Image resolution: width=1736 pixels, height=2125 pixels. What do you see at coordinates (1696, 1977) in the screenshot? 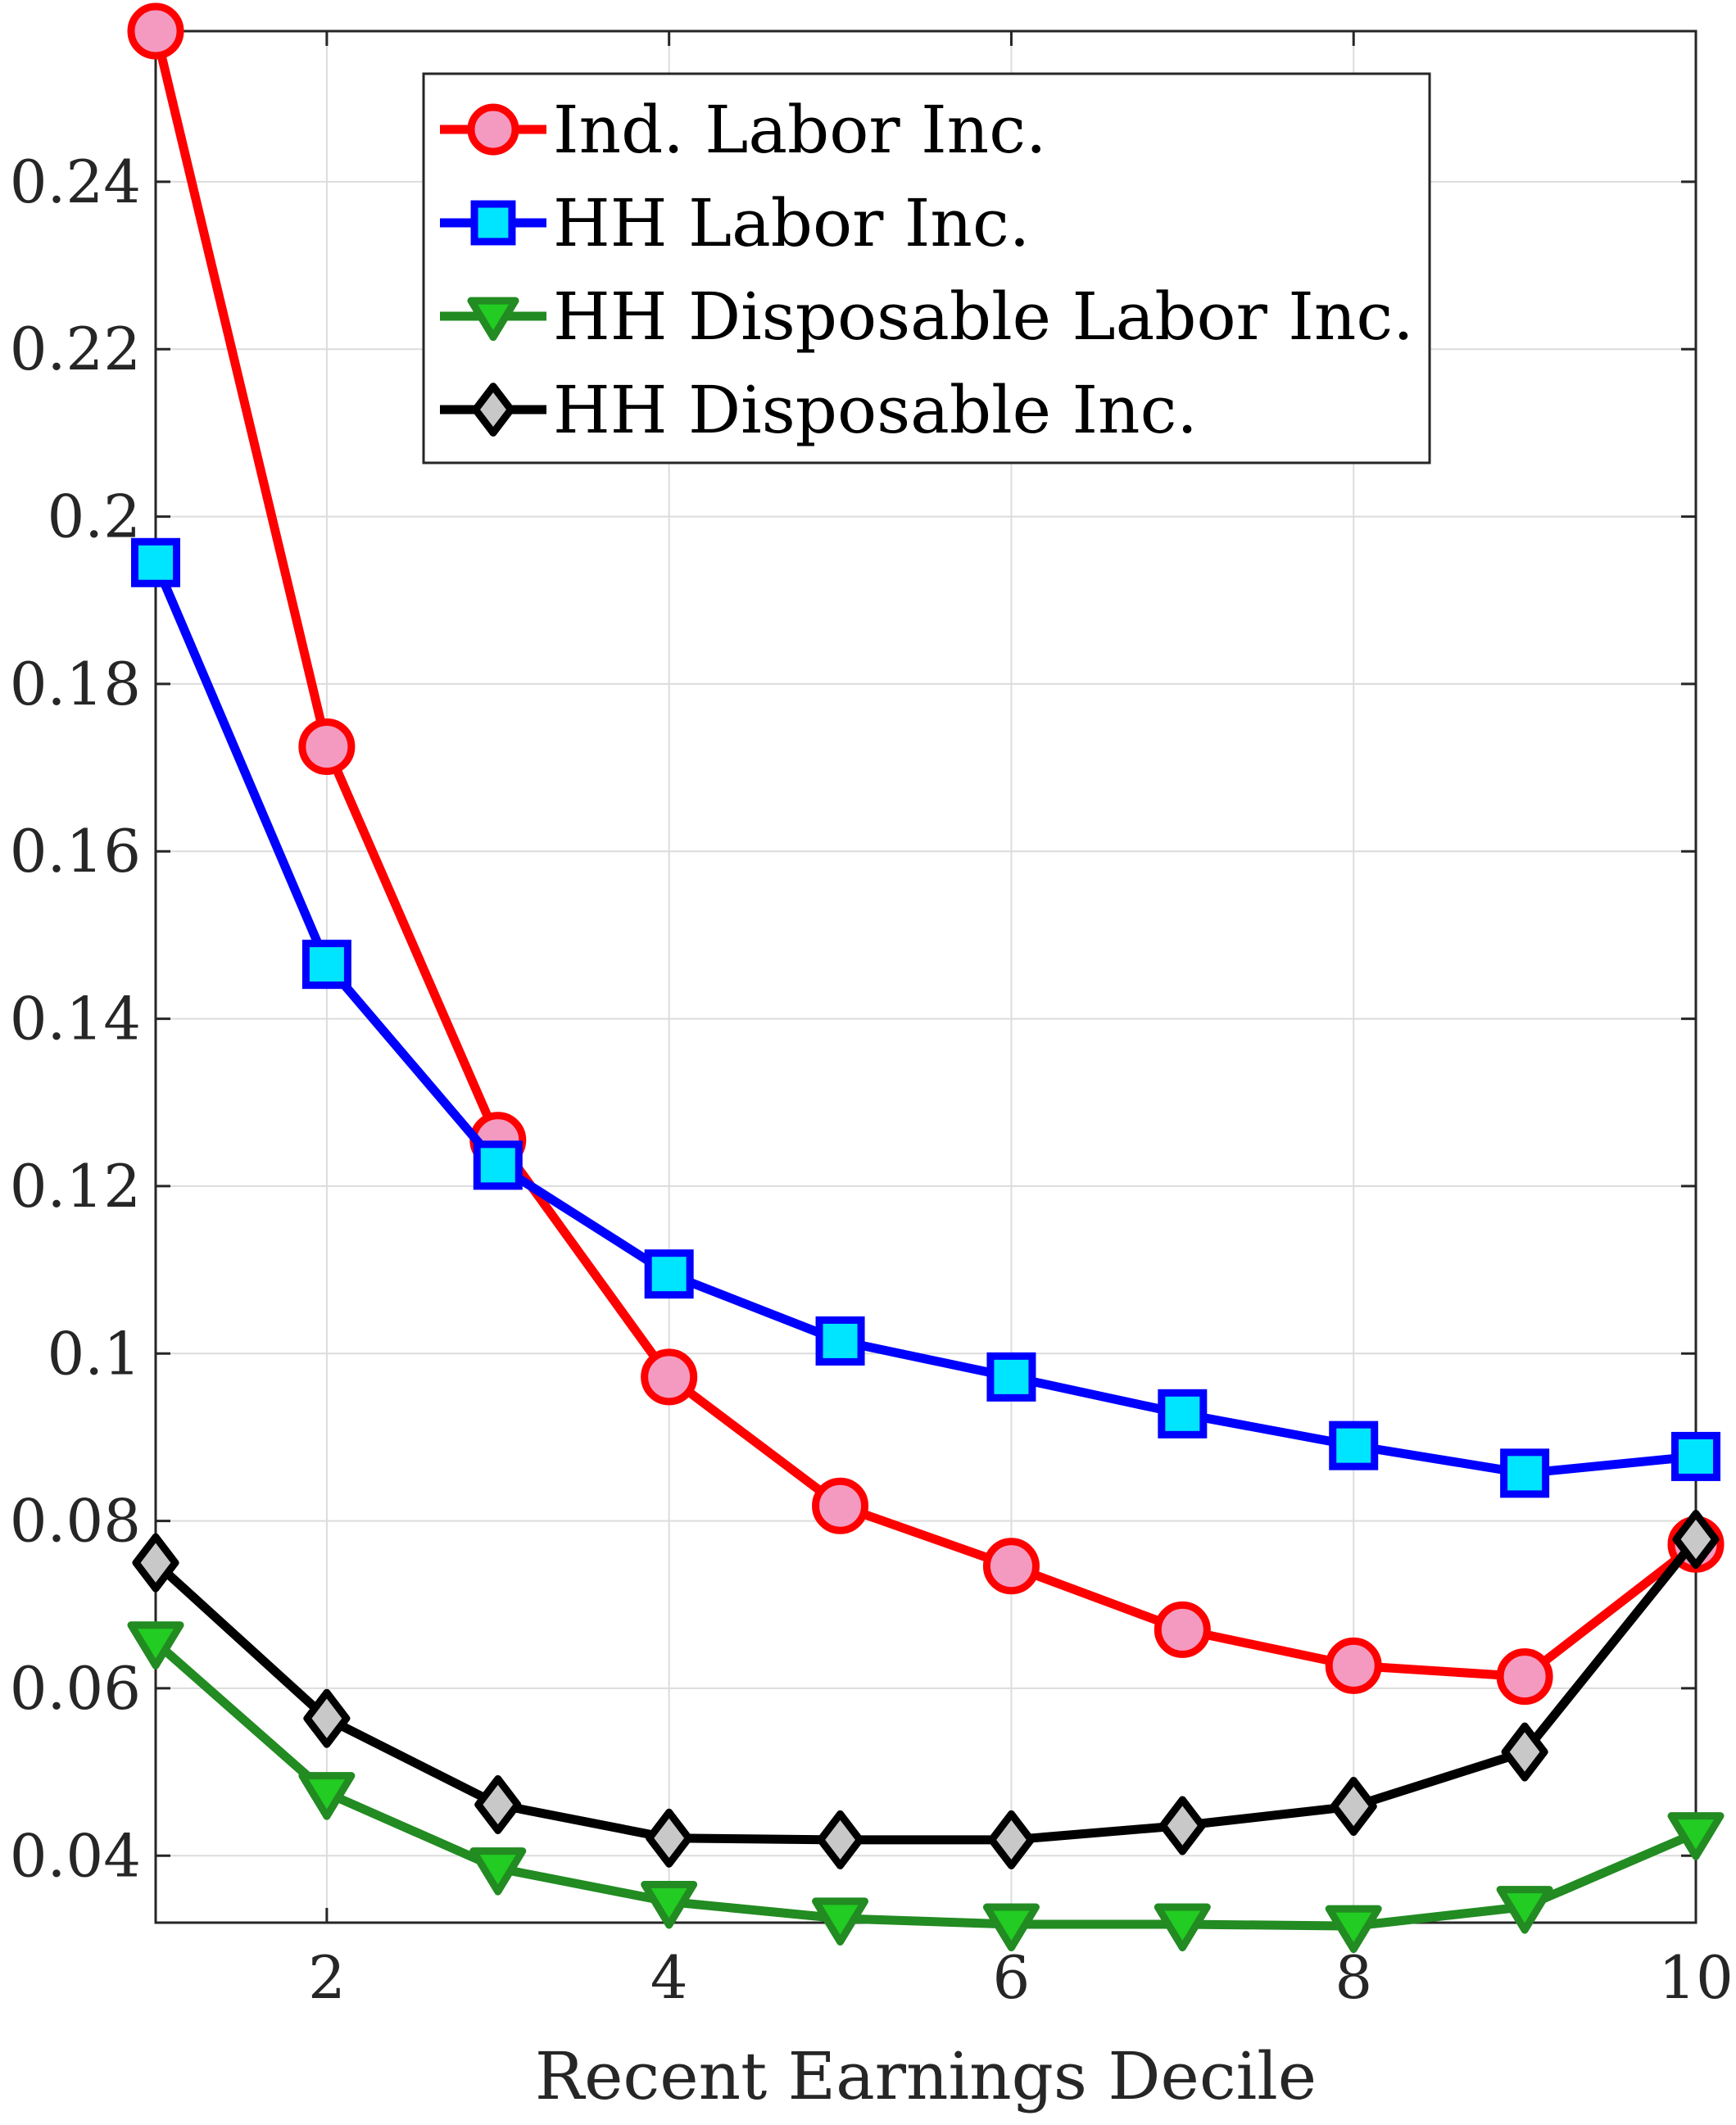
I see `x-tick-label: 10` at bounding box center [1696, 1977].